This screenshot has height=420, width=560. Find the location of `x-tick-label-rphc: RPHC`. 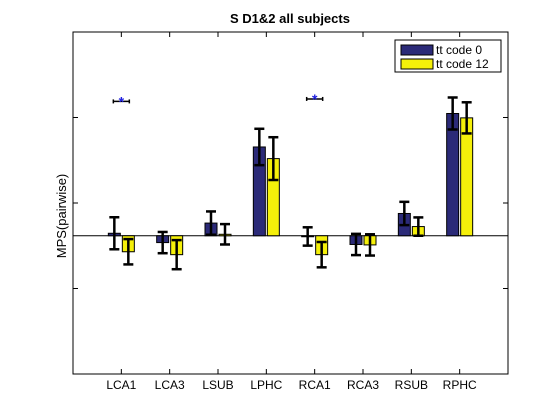

x-tick-label-rphc: RPHC is located at coordinates (460, 385).